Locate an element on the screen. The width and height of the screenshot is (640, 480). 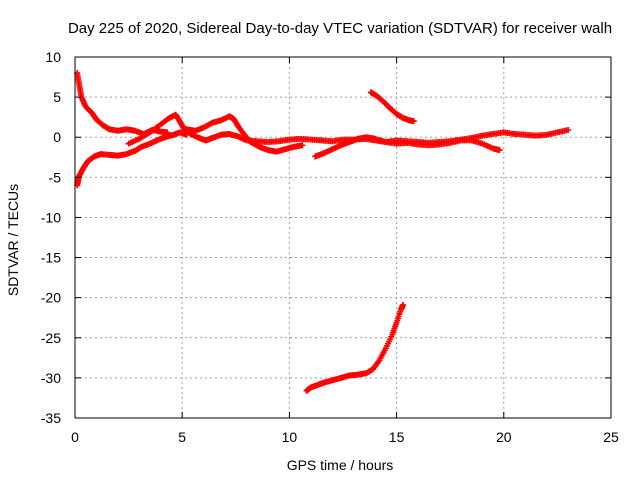
y-tick-label: 0 is located at coordinates (57, 137).